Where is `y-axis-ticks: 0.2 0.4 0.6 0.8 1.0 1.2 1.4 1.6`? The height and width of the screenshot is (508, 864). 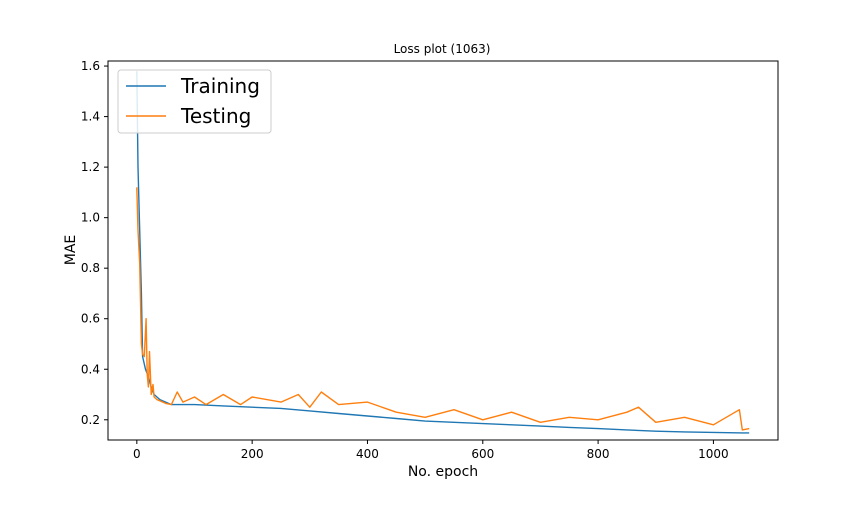
y-axis-ticks: 0.2 0.4 0.6 0.8 1.0 1.2 1.4 1.6 is located at coordinates (94, 243).